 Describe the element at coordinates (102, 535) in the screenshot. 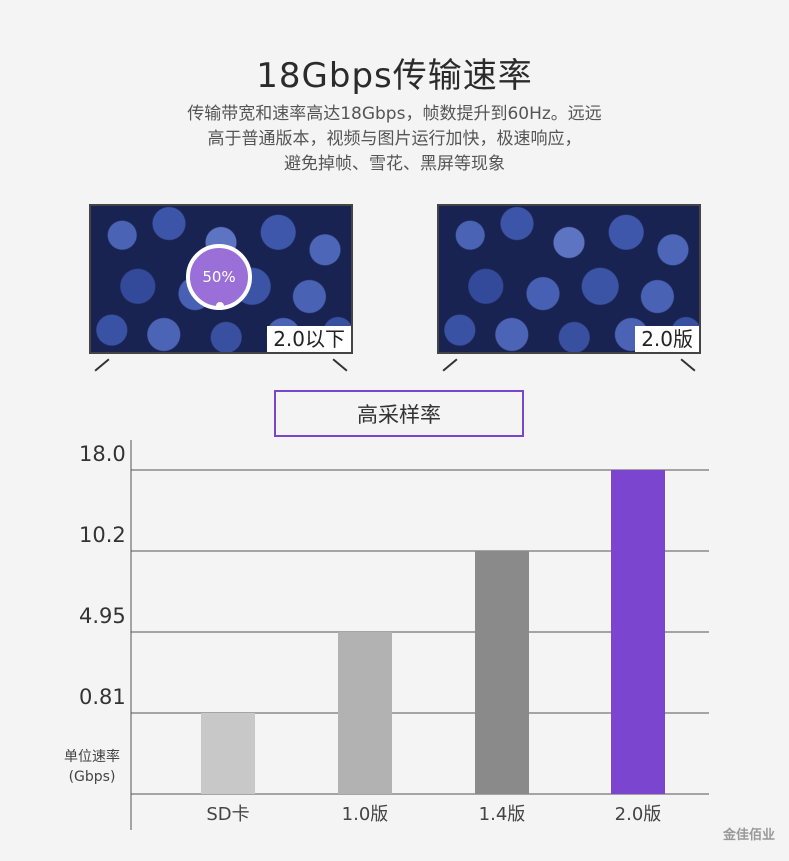

I see `y-tick-label: 10.2` at that location.